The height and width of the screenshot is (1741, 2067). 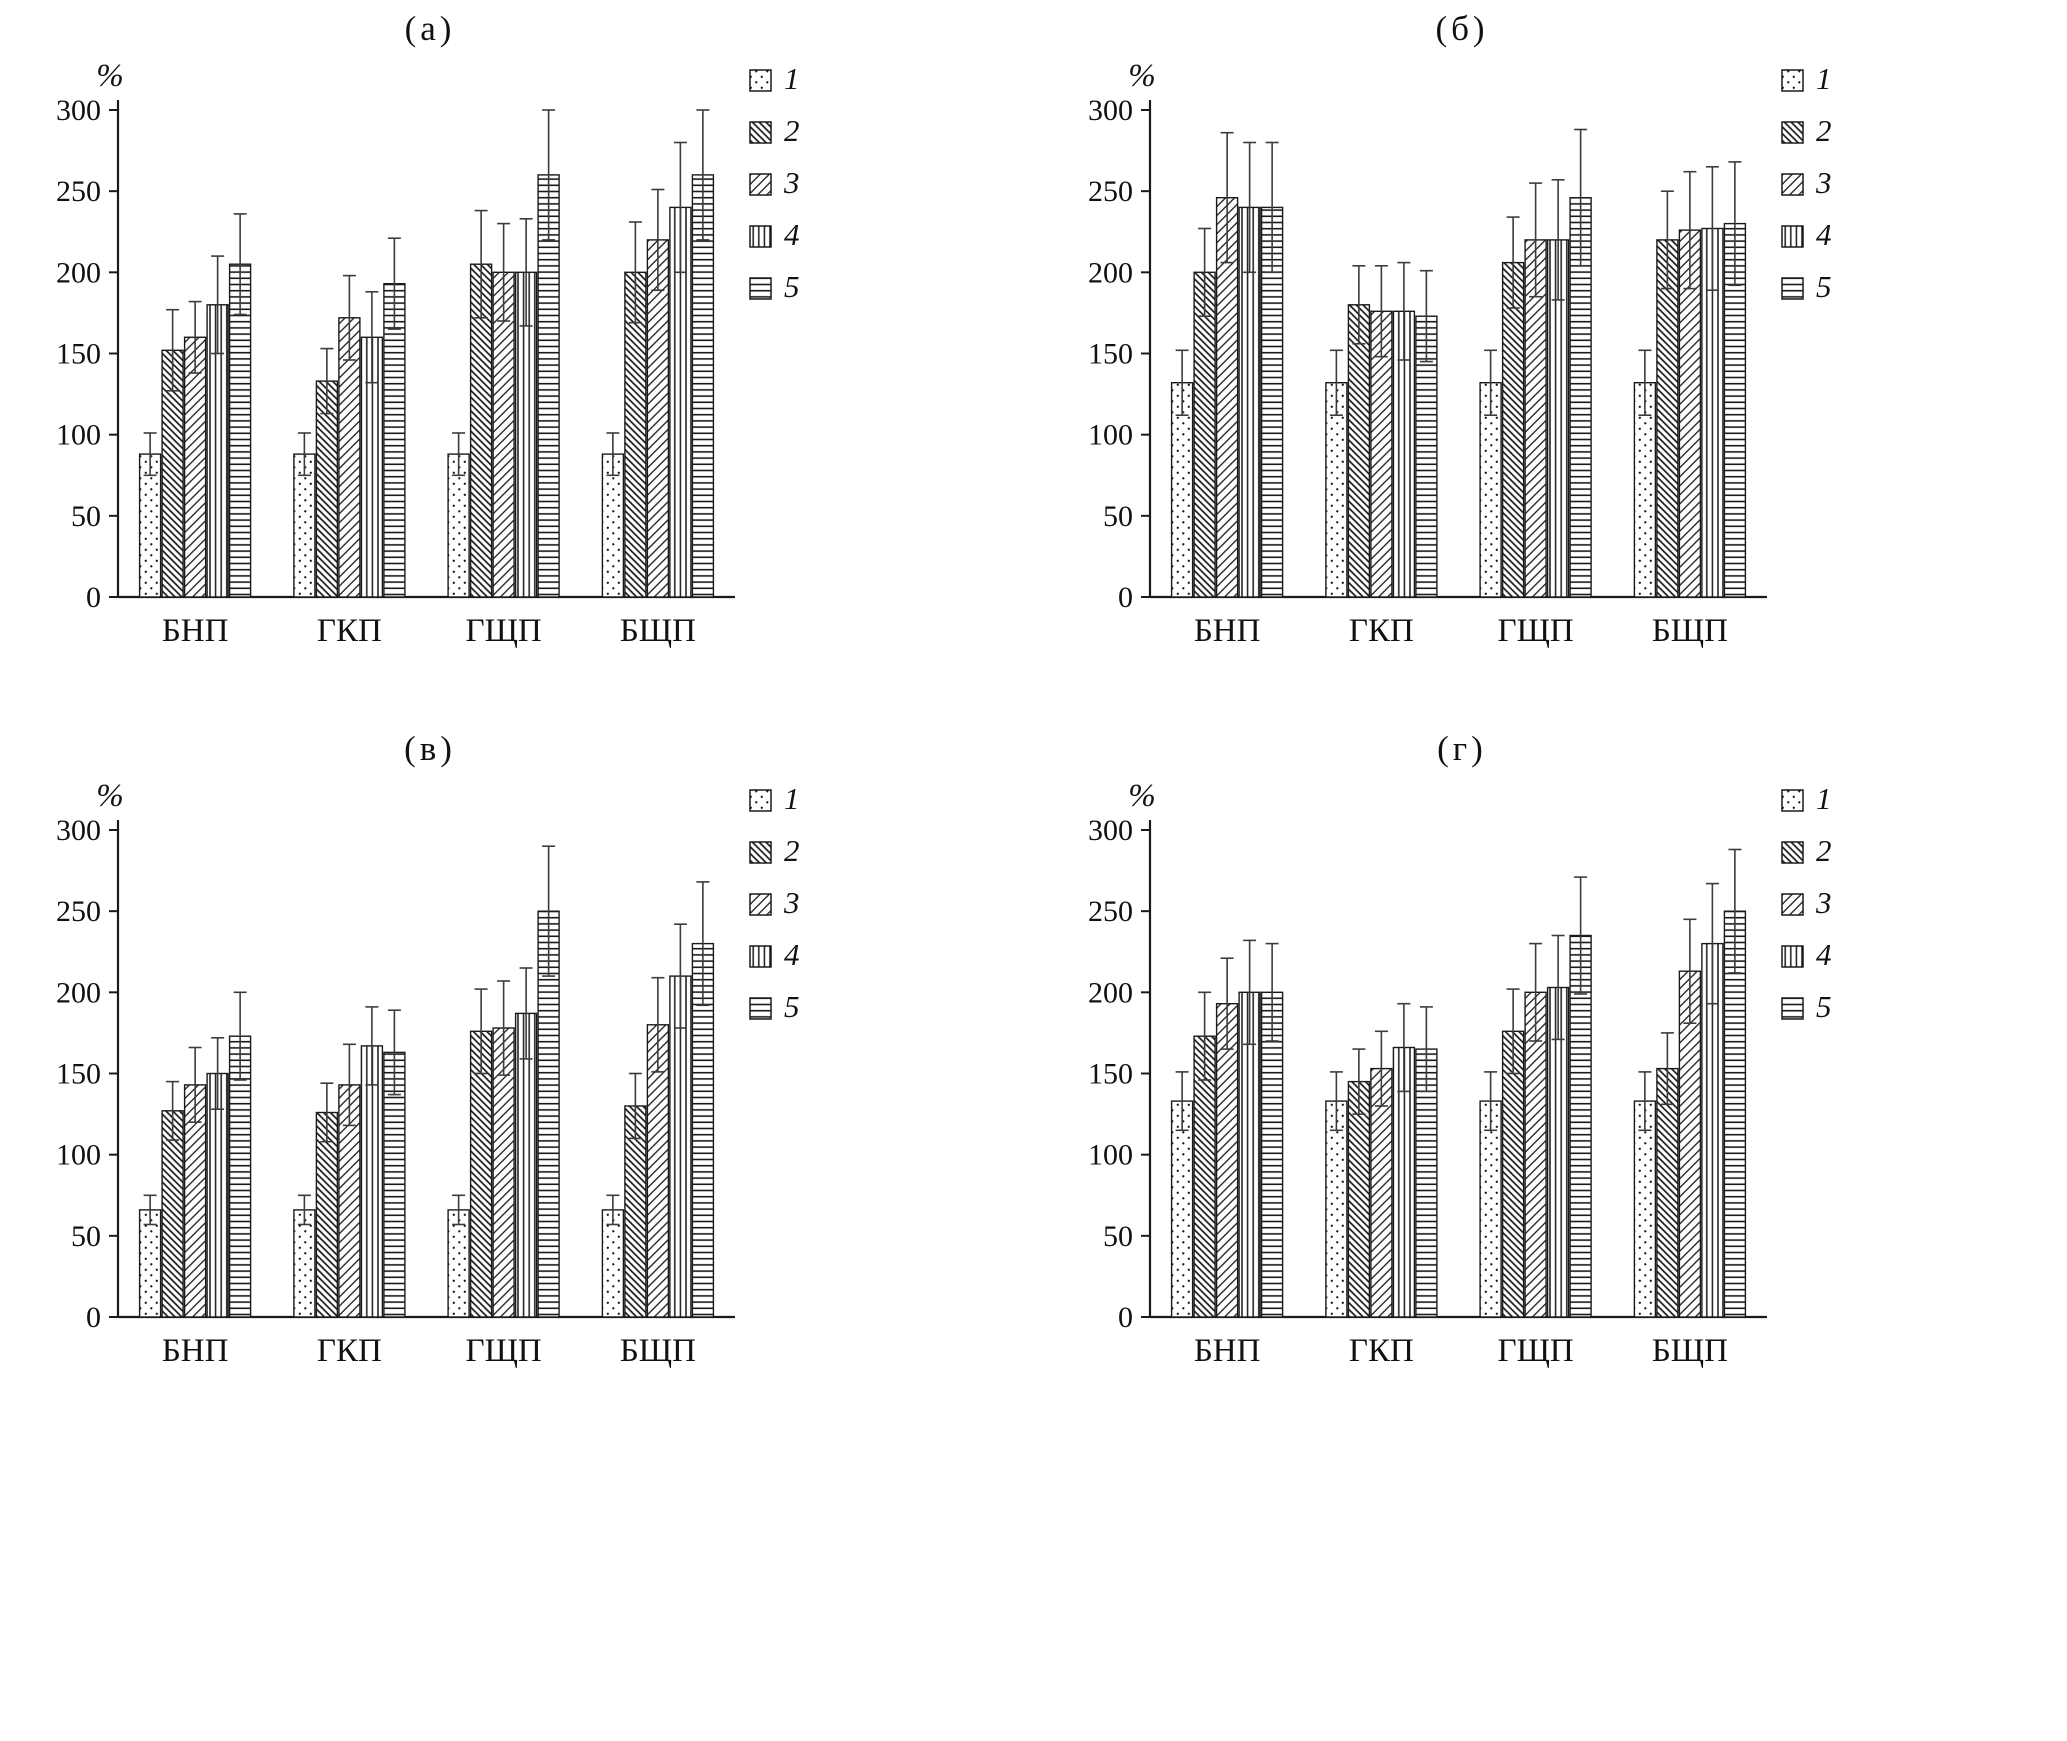 I want to click on bar-series-4-БНП, so click(x=217, y=1195).